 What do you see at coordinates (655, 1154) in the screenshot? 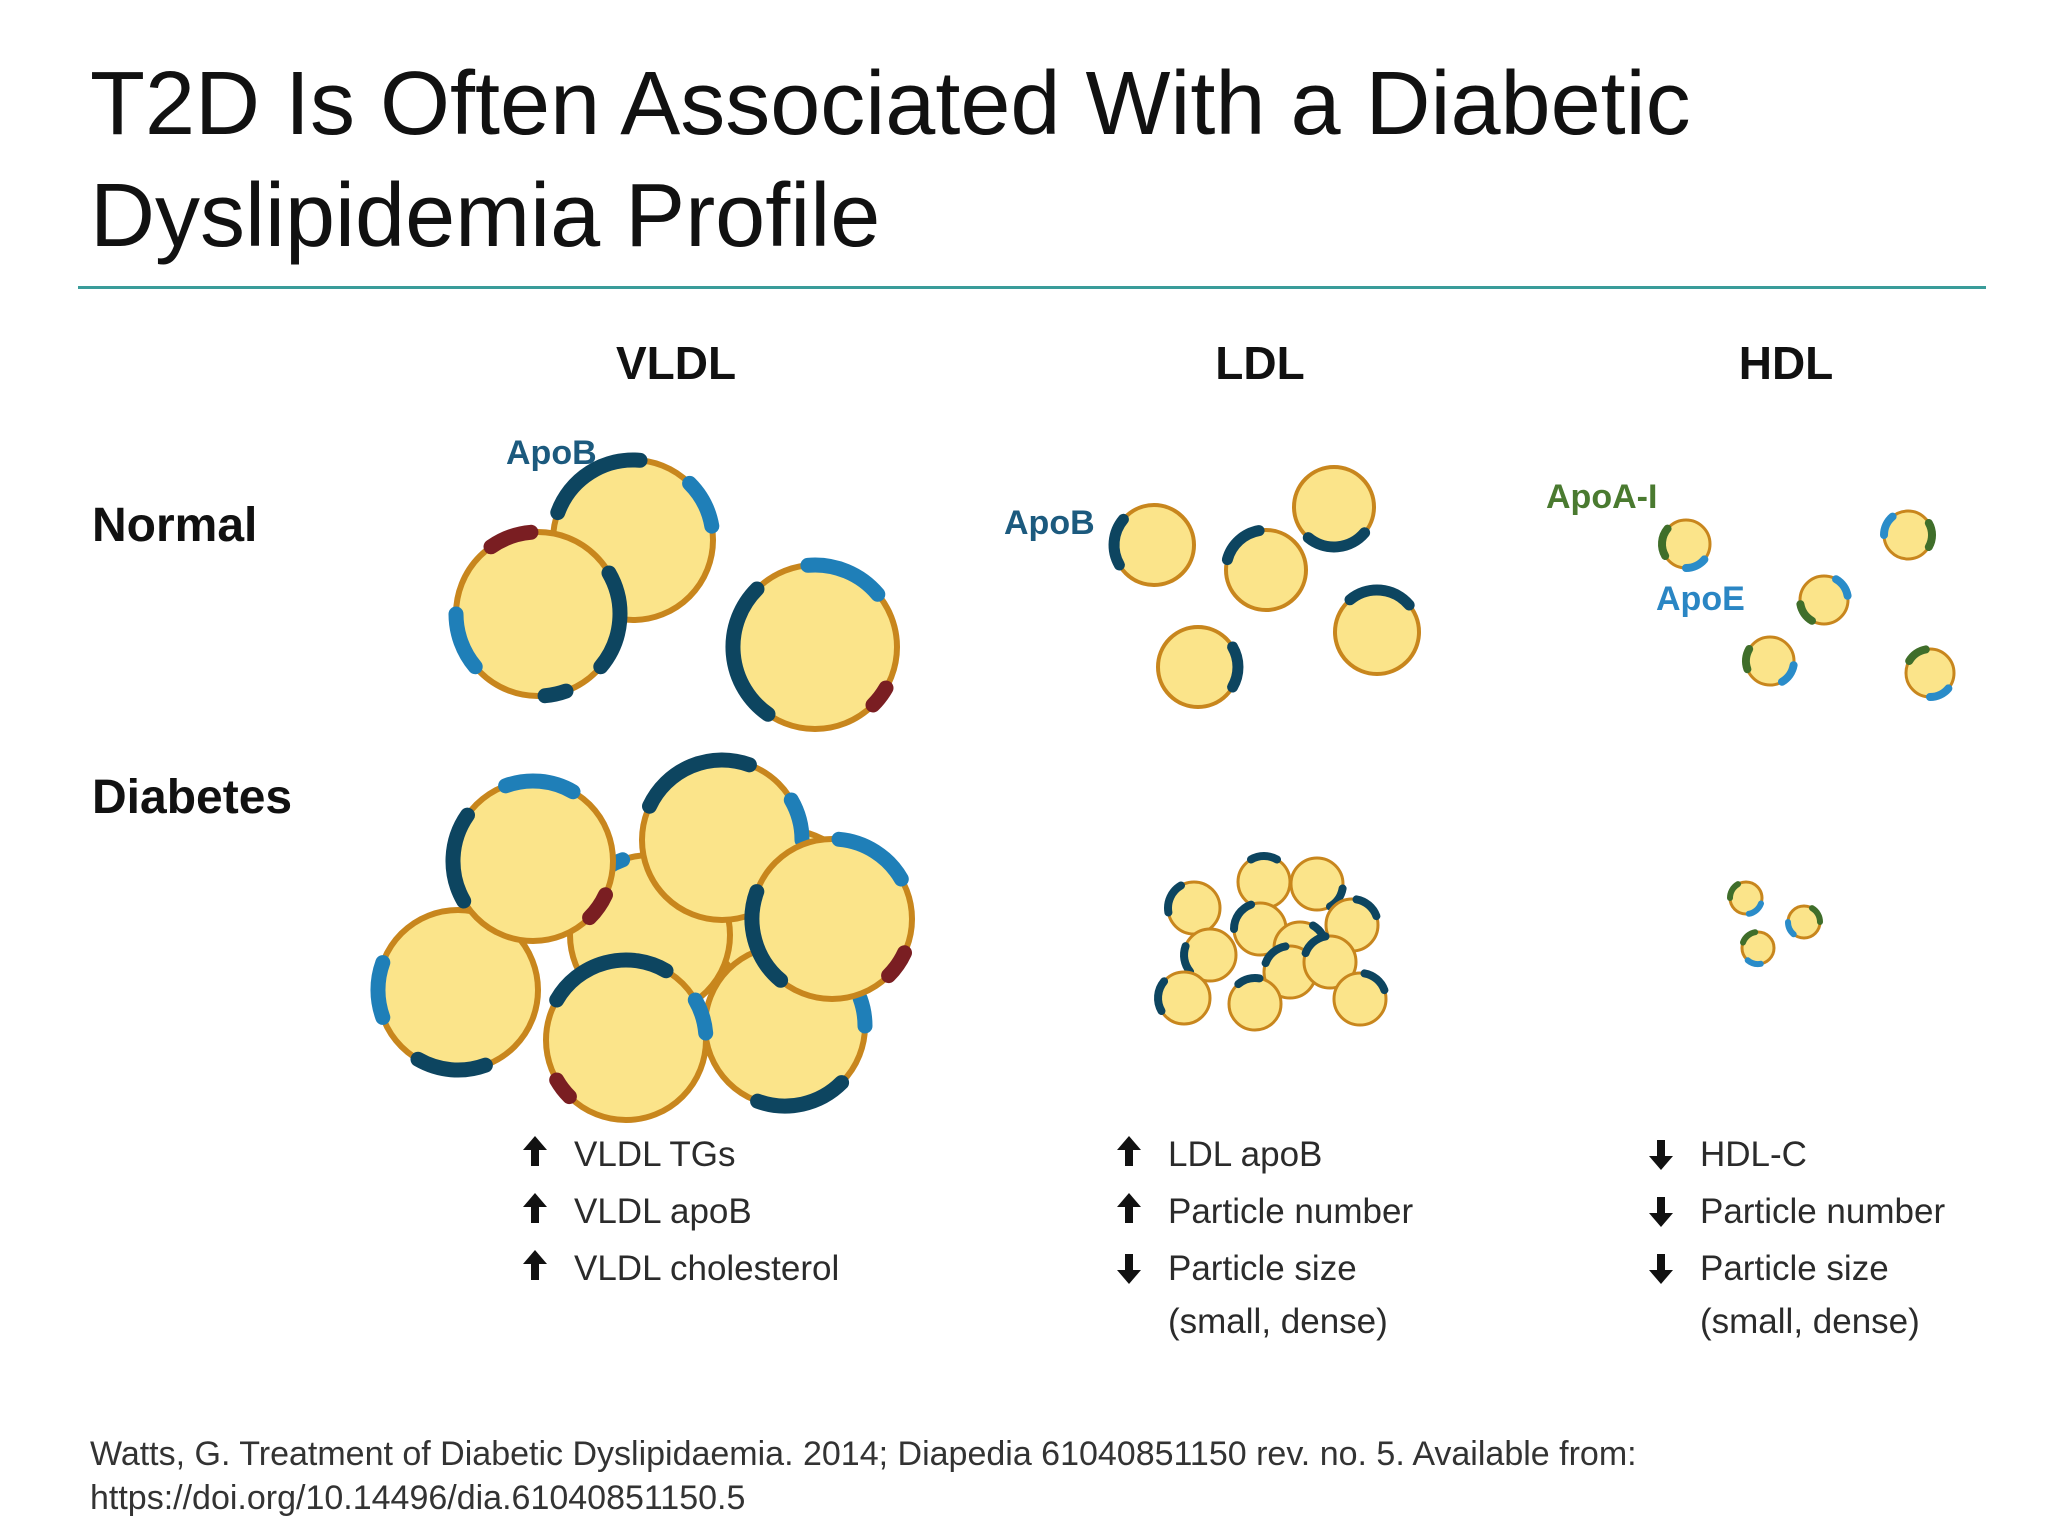
I see `effect-text: VLDL TGs` at bounding box center [655, 1154].